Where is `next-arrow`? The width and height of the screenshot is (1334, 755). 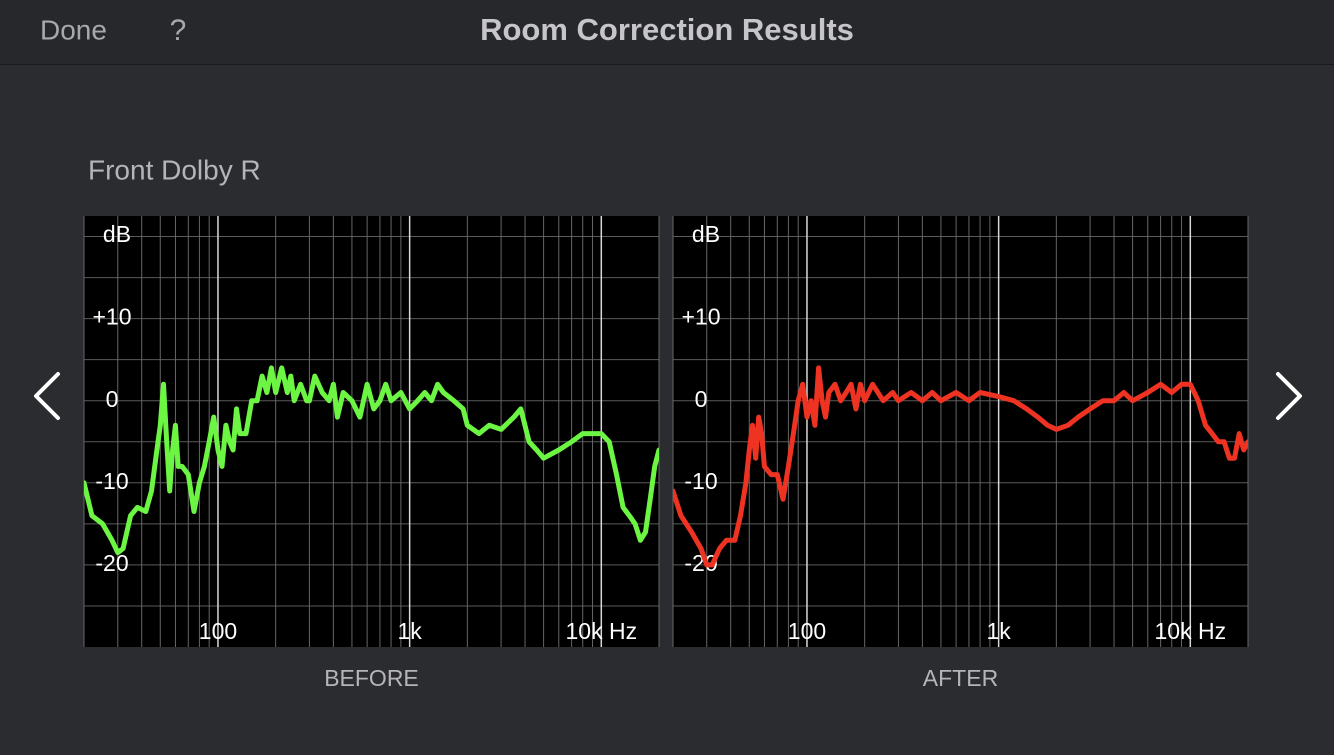 next-arrow is located at coordinates (1289, 396).